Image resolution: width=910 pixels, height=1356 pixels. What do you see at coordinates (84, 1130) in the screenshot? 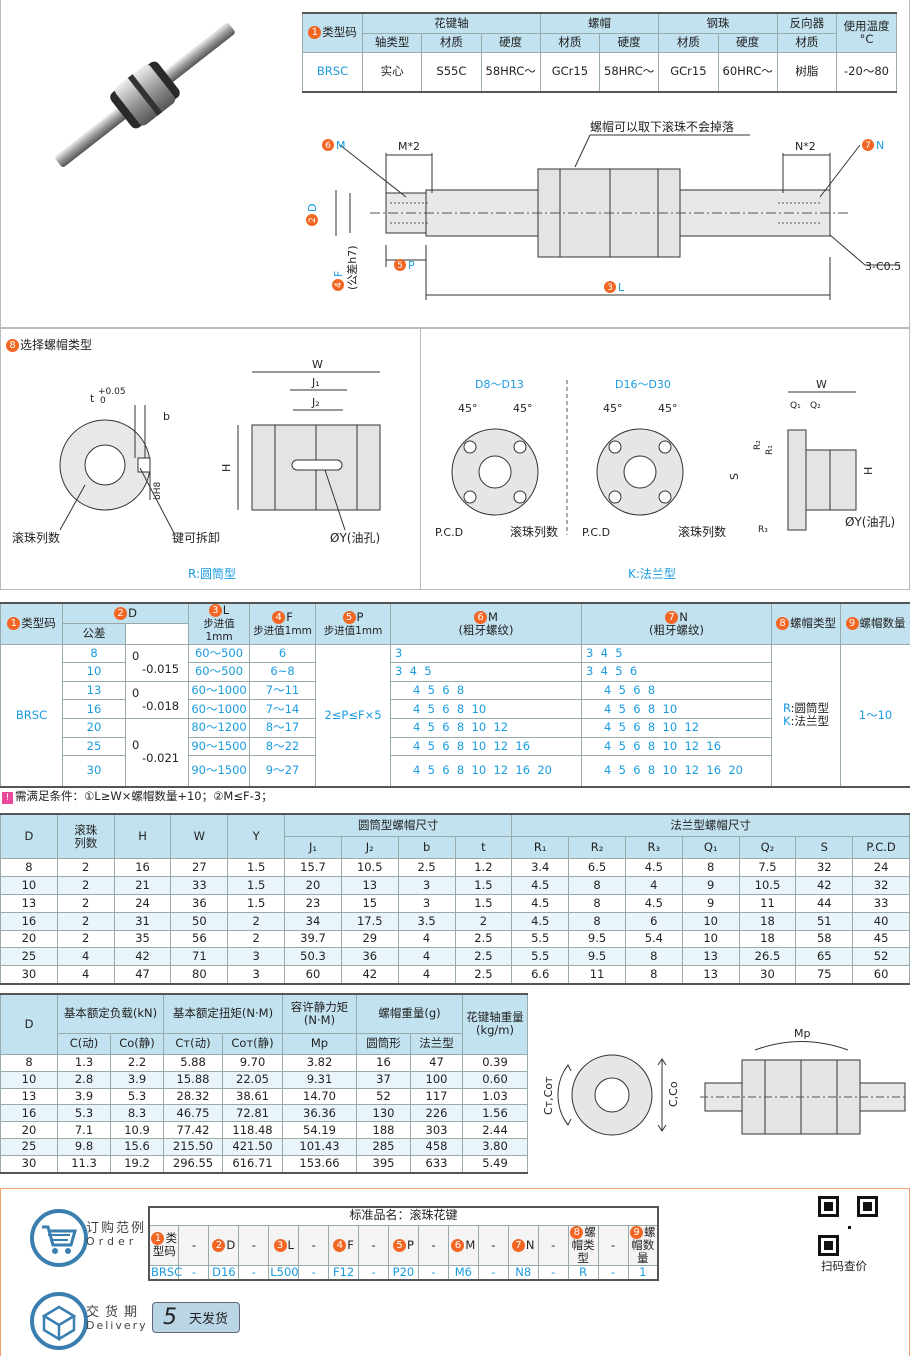
I see `cell: 7.1` at bounding box center [84, 1130].